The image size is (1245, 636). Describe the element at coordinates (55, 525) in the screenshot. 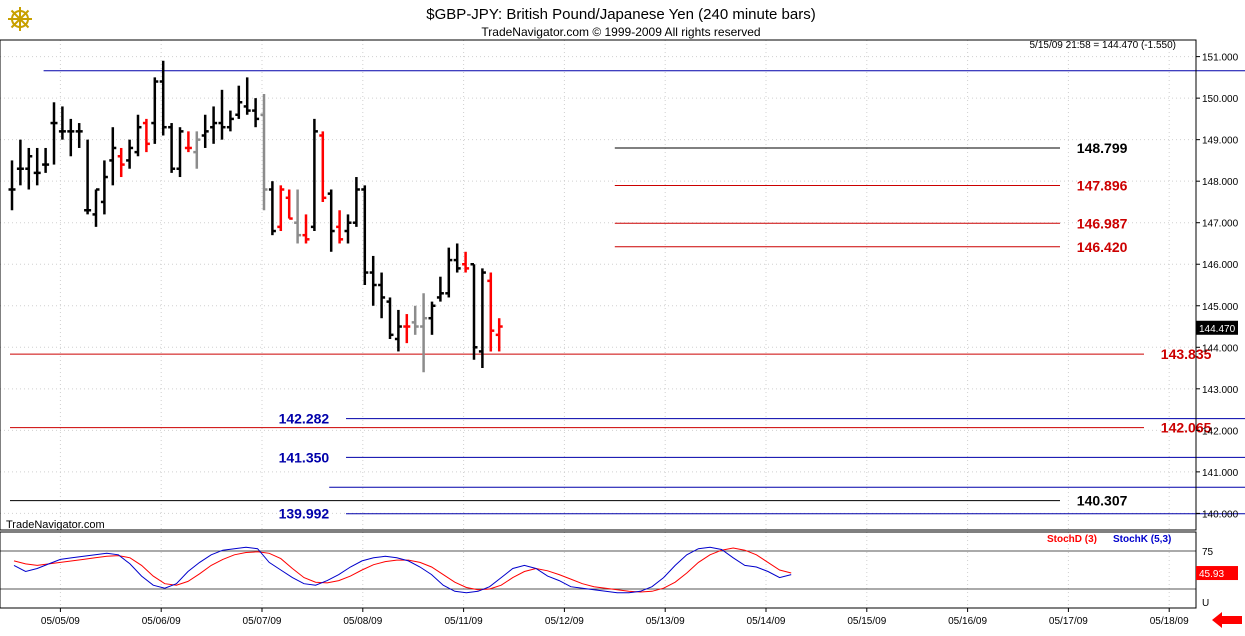

I see `watermark-text: TradeNavigator.com` at that location.